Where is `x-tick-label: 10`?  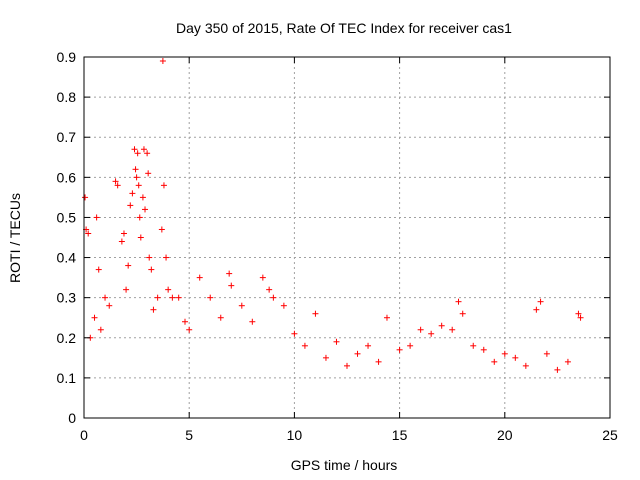 x-tick-label: 10 is located at coordinates (295, 435).